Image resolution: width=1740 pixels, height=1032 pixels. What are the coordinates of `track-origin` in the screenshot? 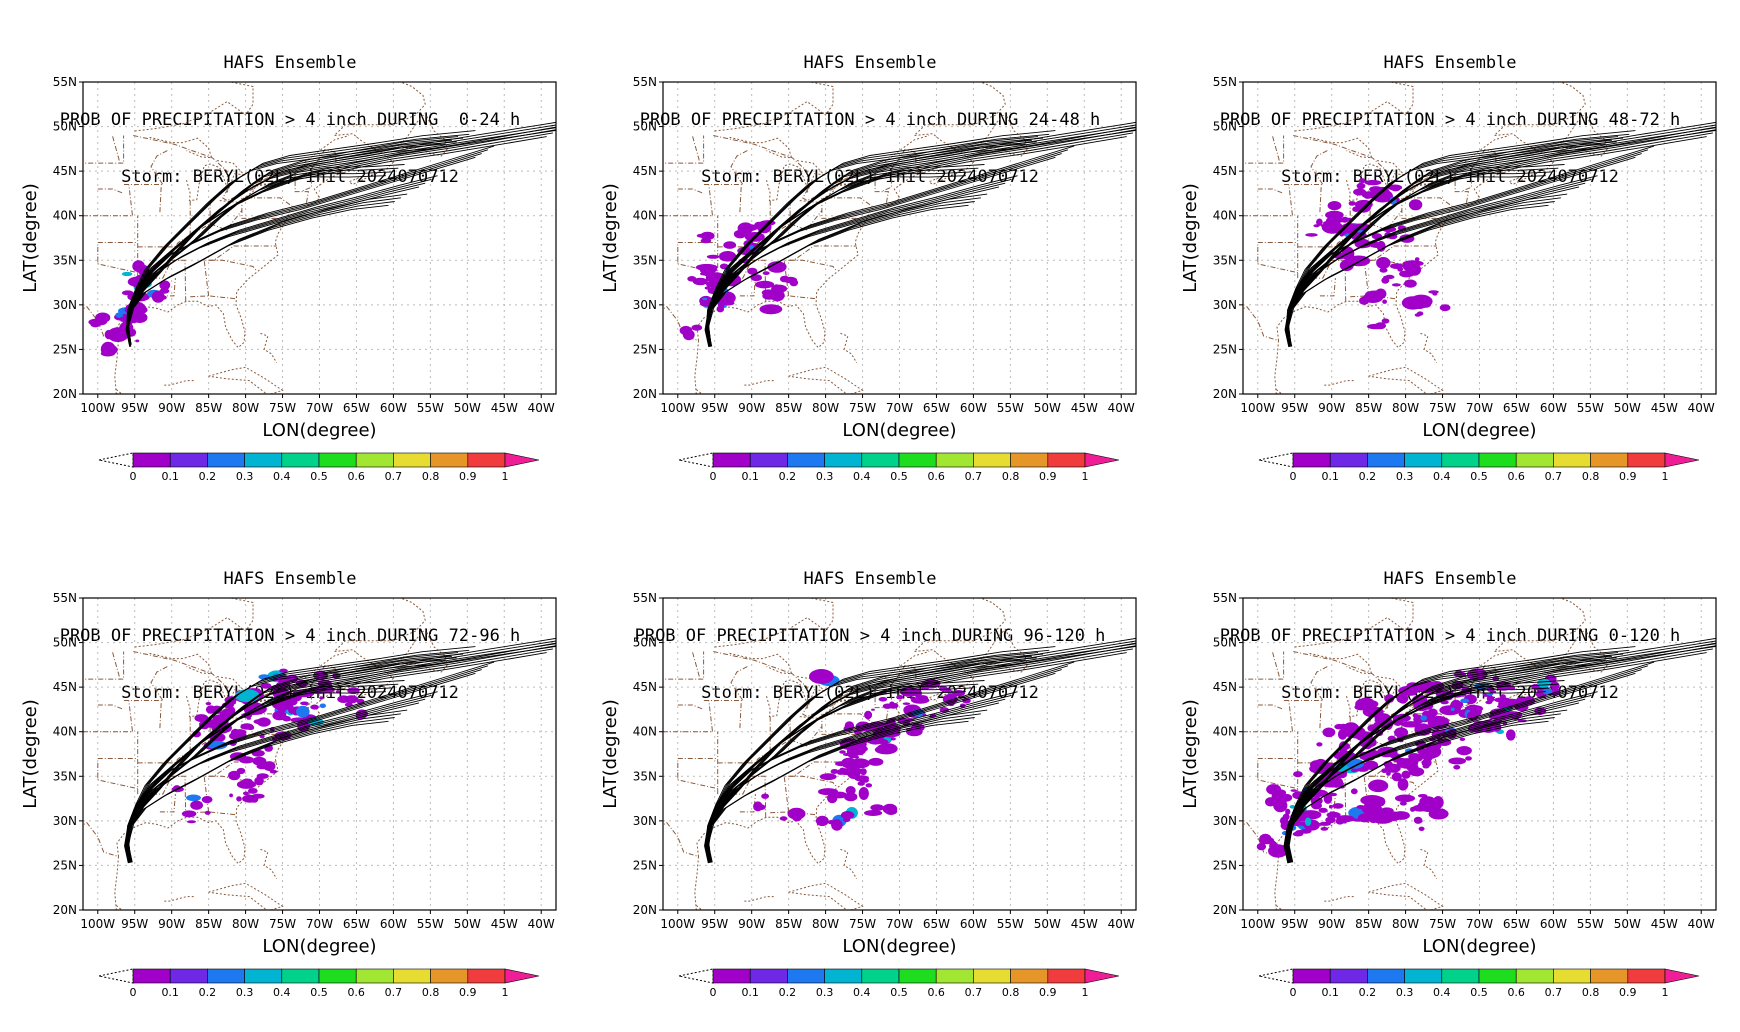 It's located at (1288, 845).